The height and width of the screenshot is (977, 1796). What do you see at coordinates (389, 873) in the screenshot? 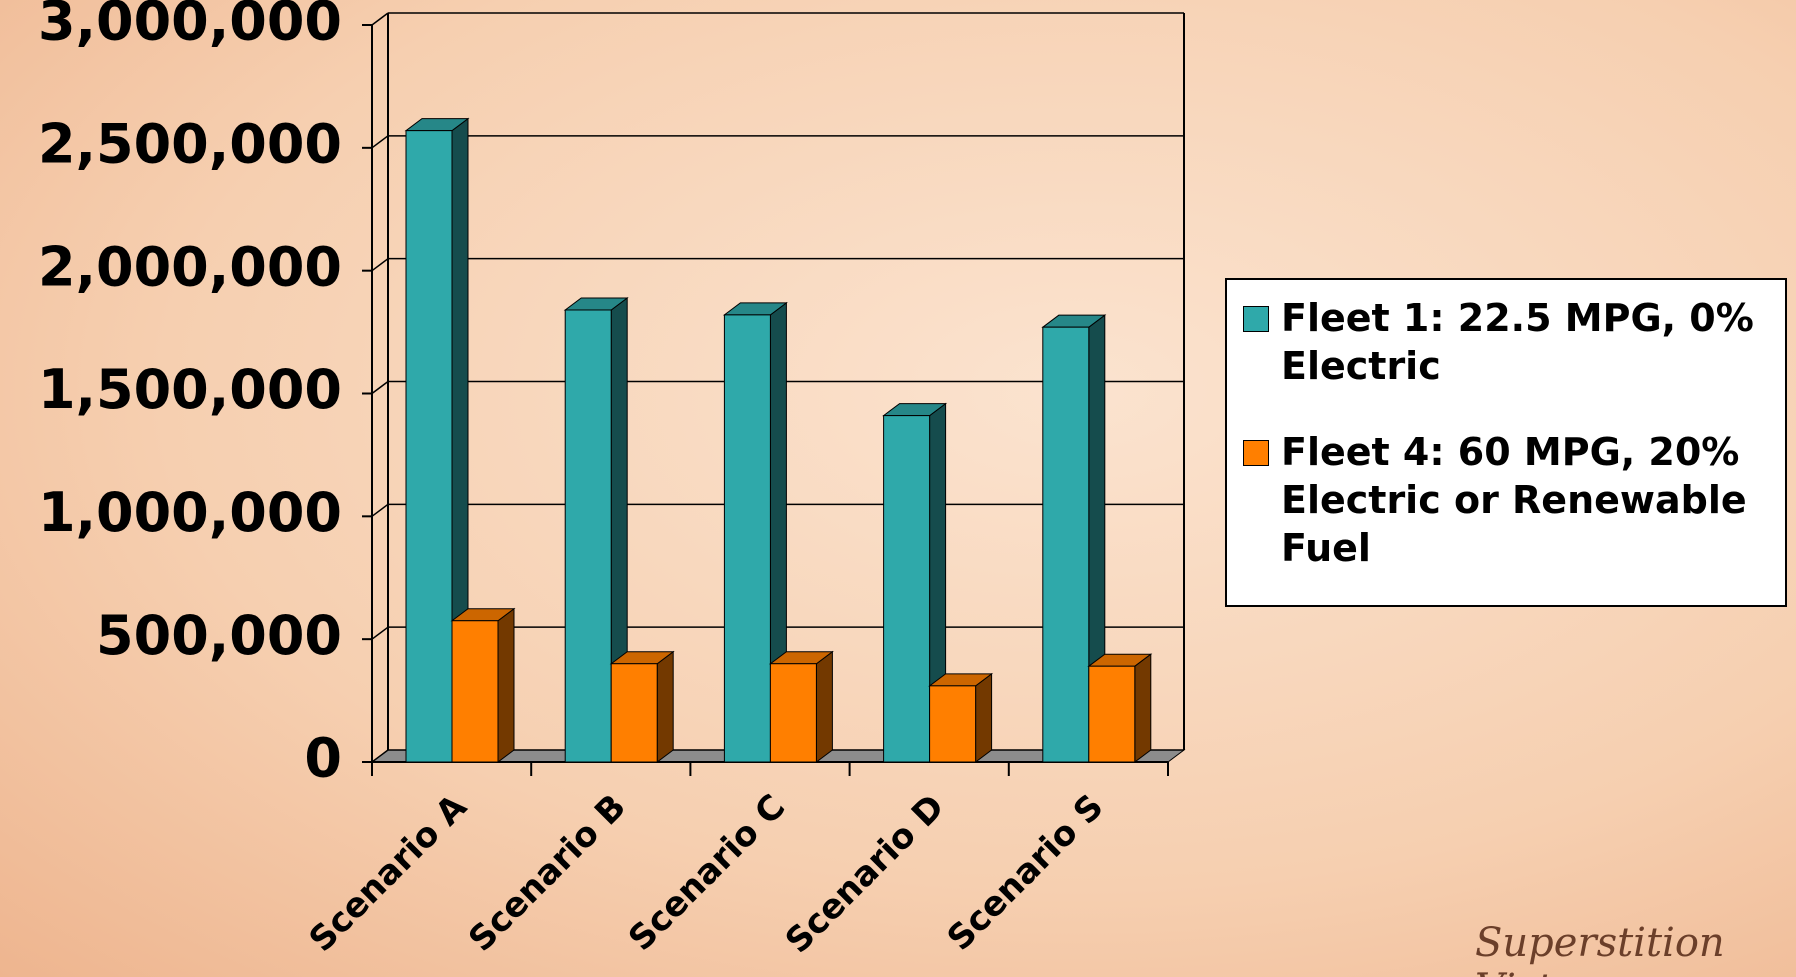
I see `x-tick-label: Scenario A` at bounding box center [389, 873].